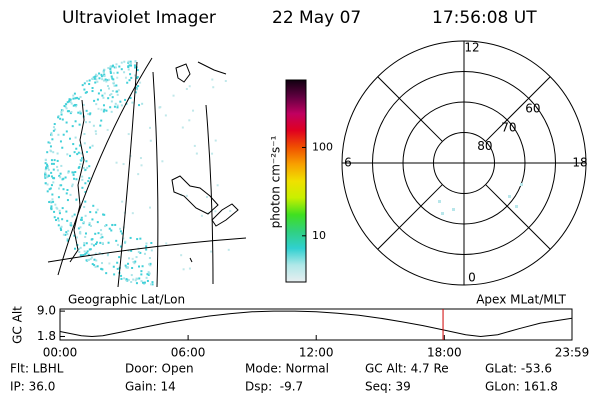 This screenshot has height=400, width=600. Describe the element at coordinates (287, 369) in the screenshot. I see `info-field: Mode: Normal` at that location.